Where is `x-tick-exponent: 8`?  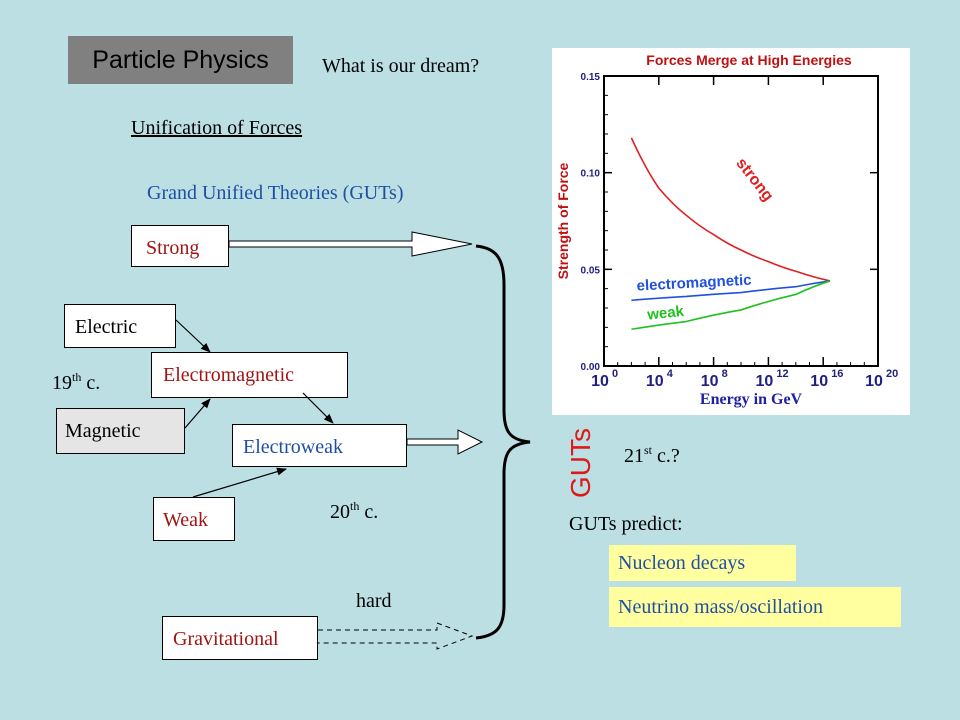
x-tick-exponent: 8 is located at coordinates (725, 374).